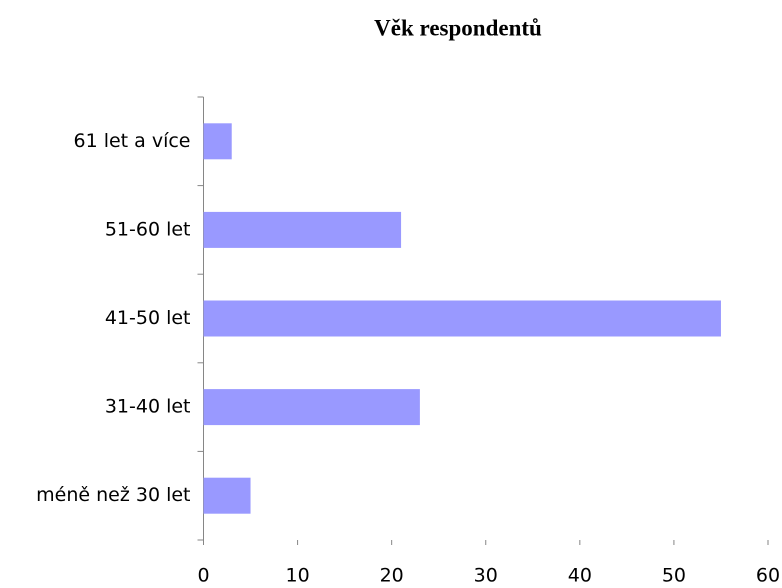 Image resolution: width=782 pixels, height=588 pixels. I want to click on x-tick-label: 0, so click(203, 576).